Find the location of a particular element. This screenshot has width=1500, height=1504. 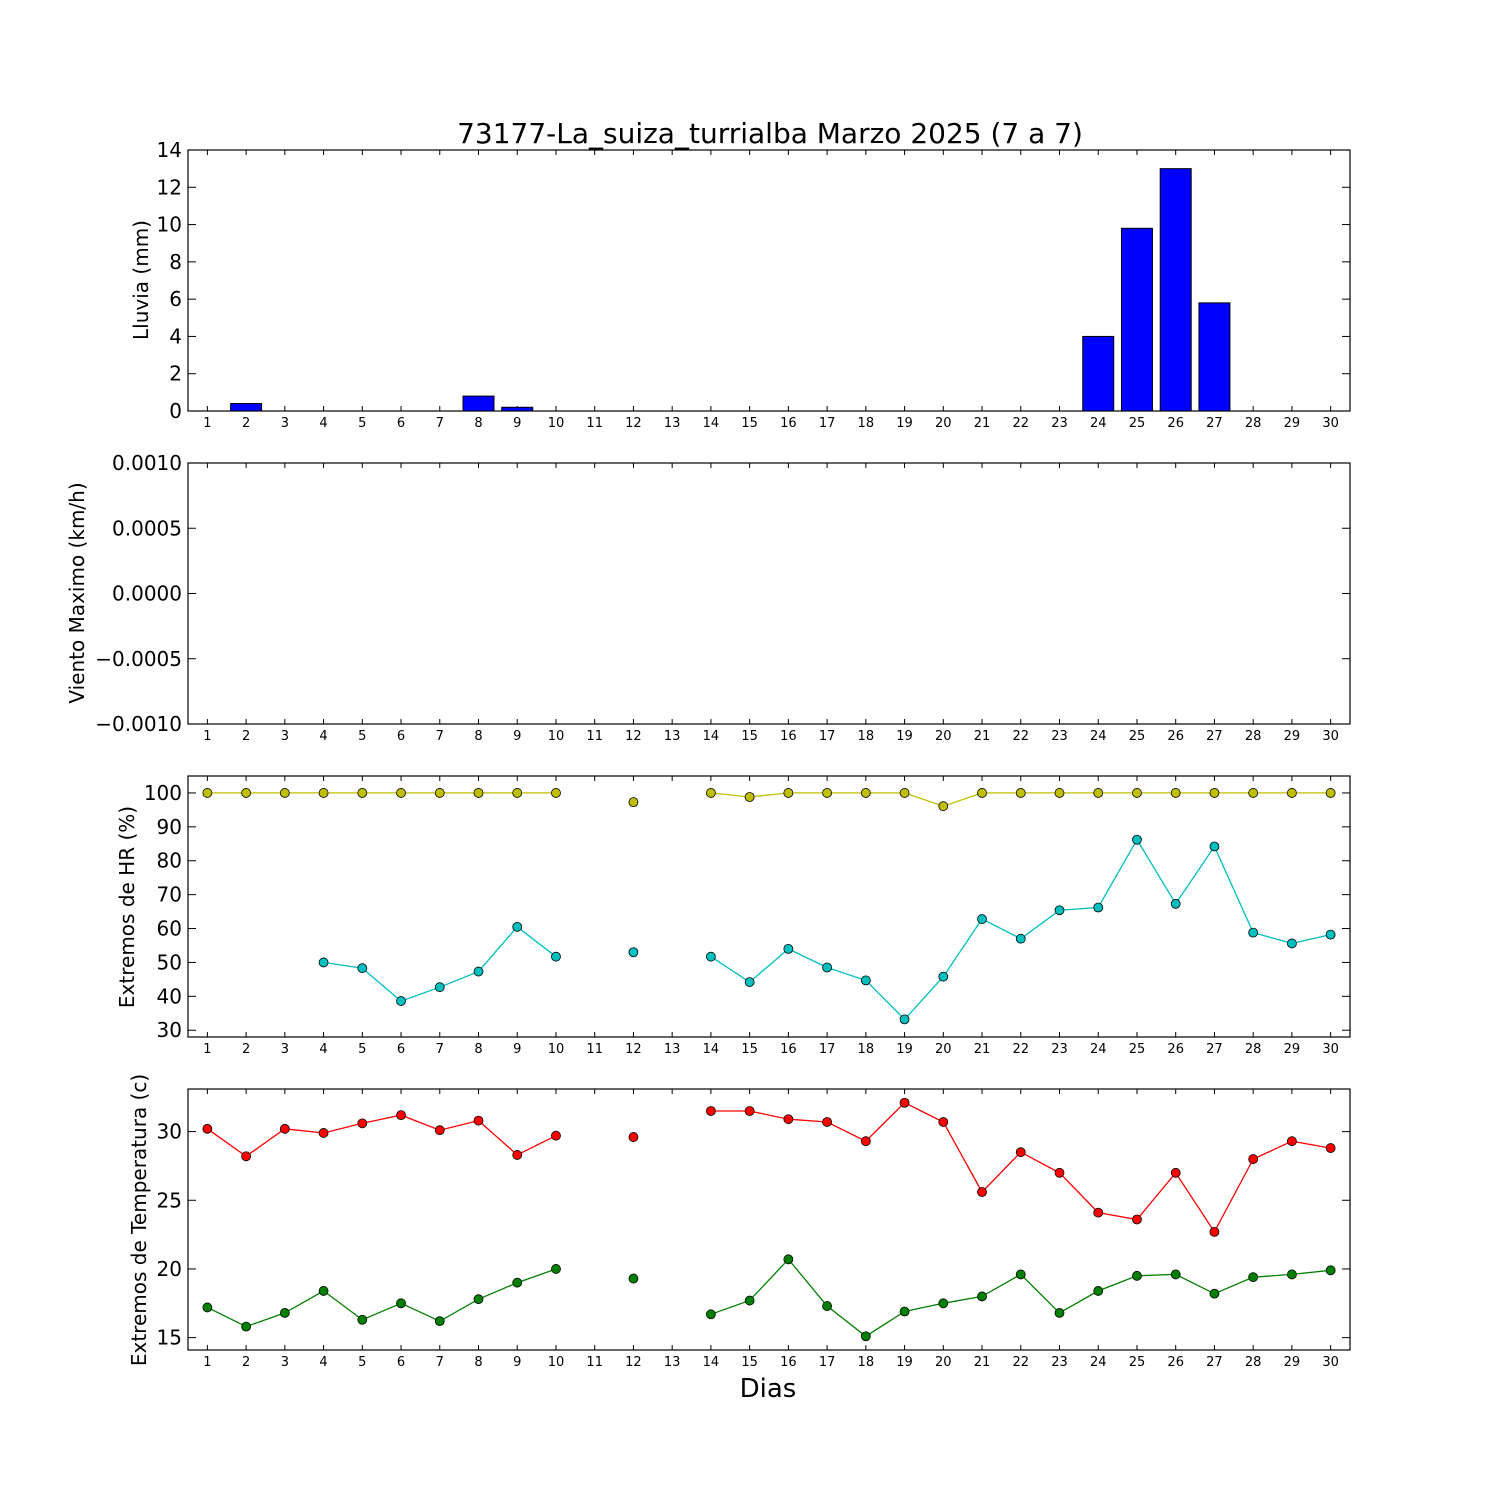

plot-frame-humidity is located at coordinates (769, 906).